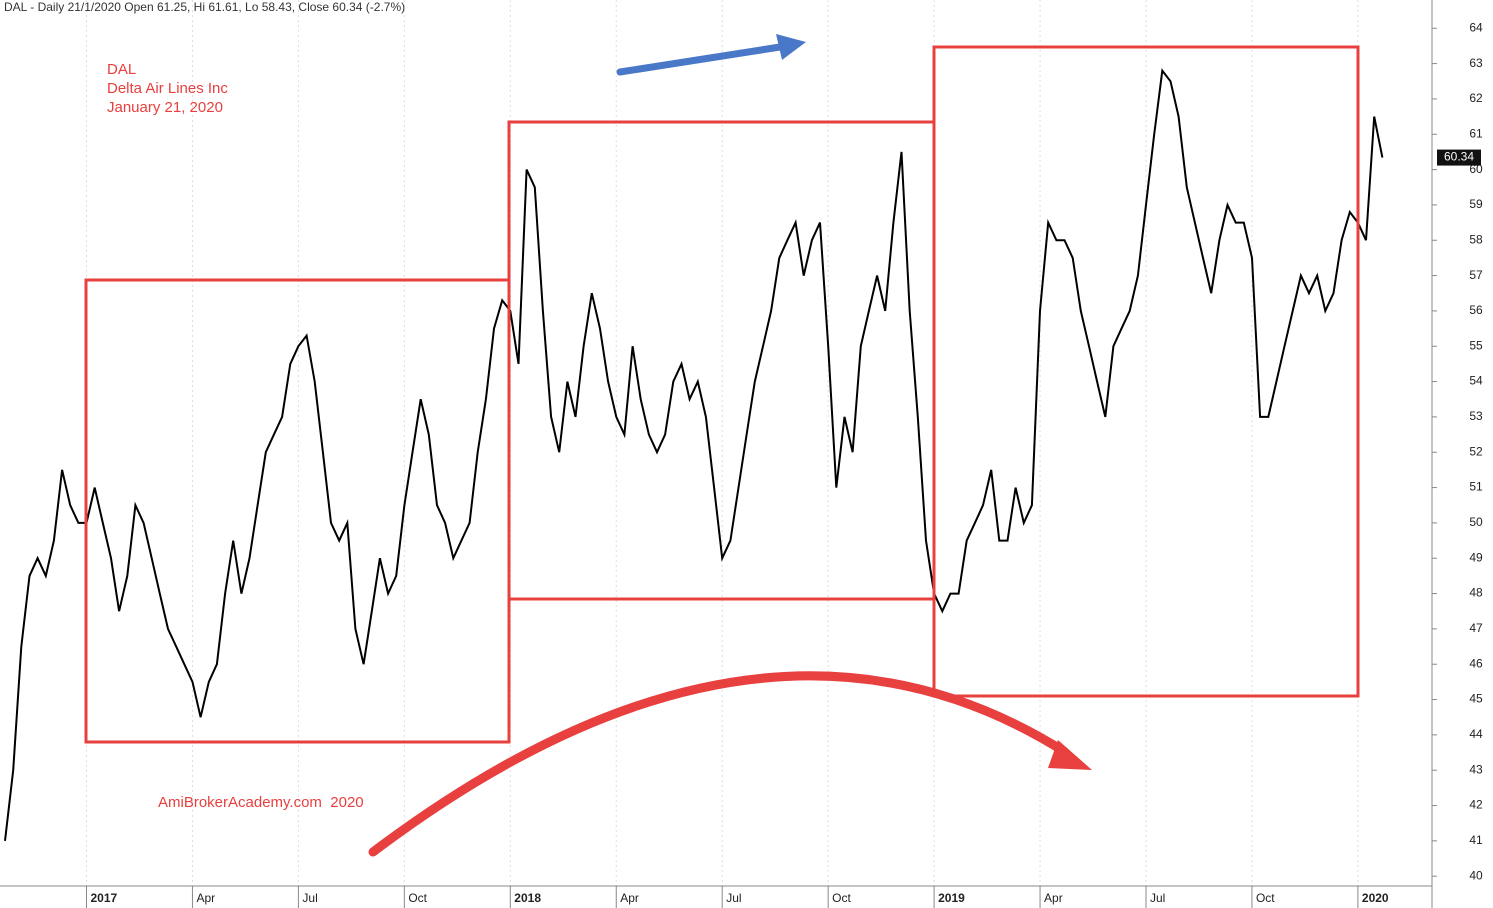  I want to click on y-tick-label: 47, so click(1476, 628).